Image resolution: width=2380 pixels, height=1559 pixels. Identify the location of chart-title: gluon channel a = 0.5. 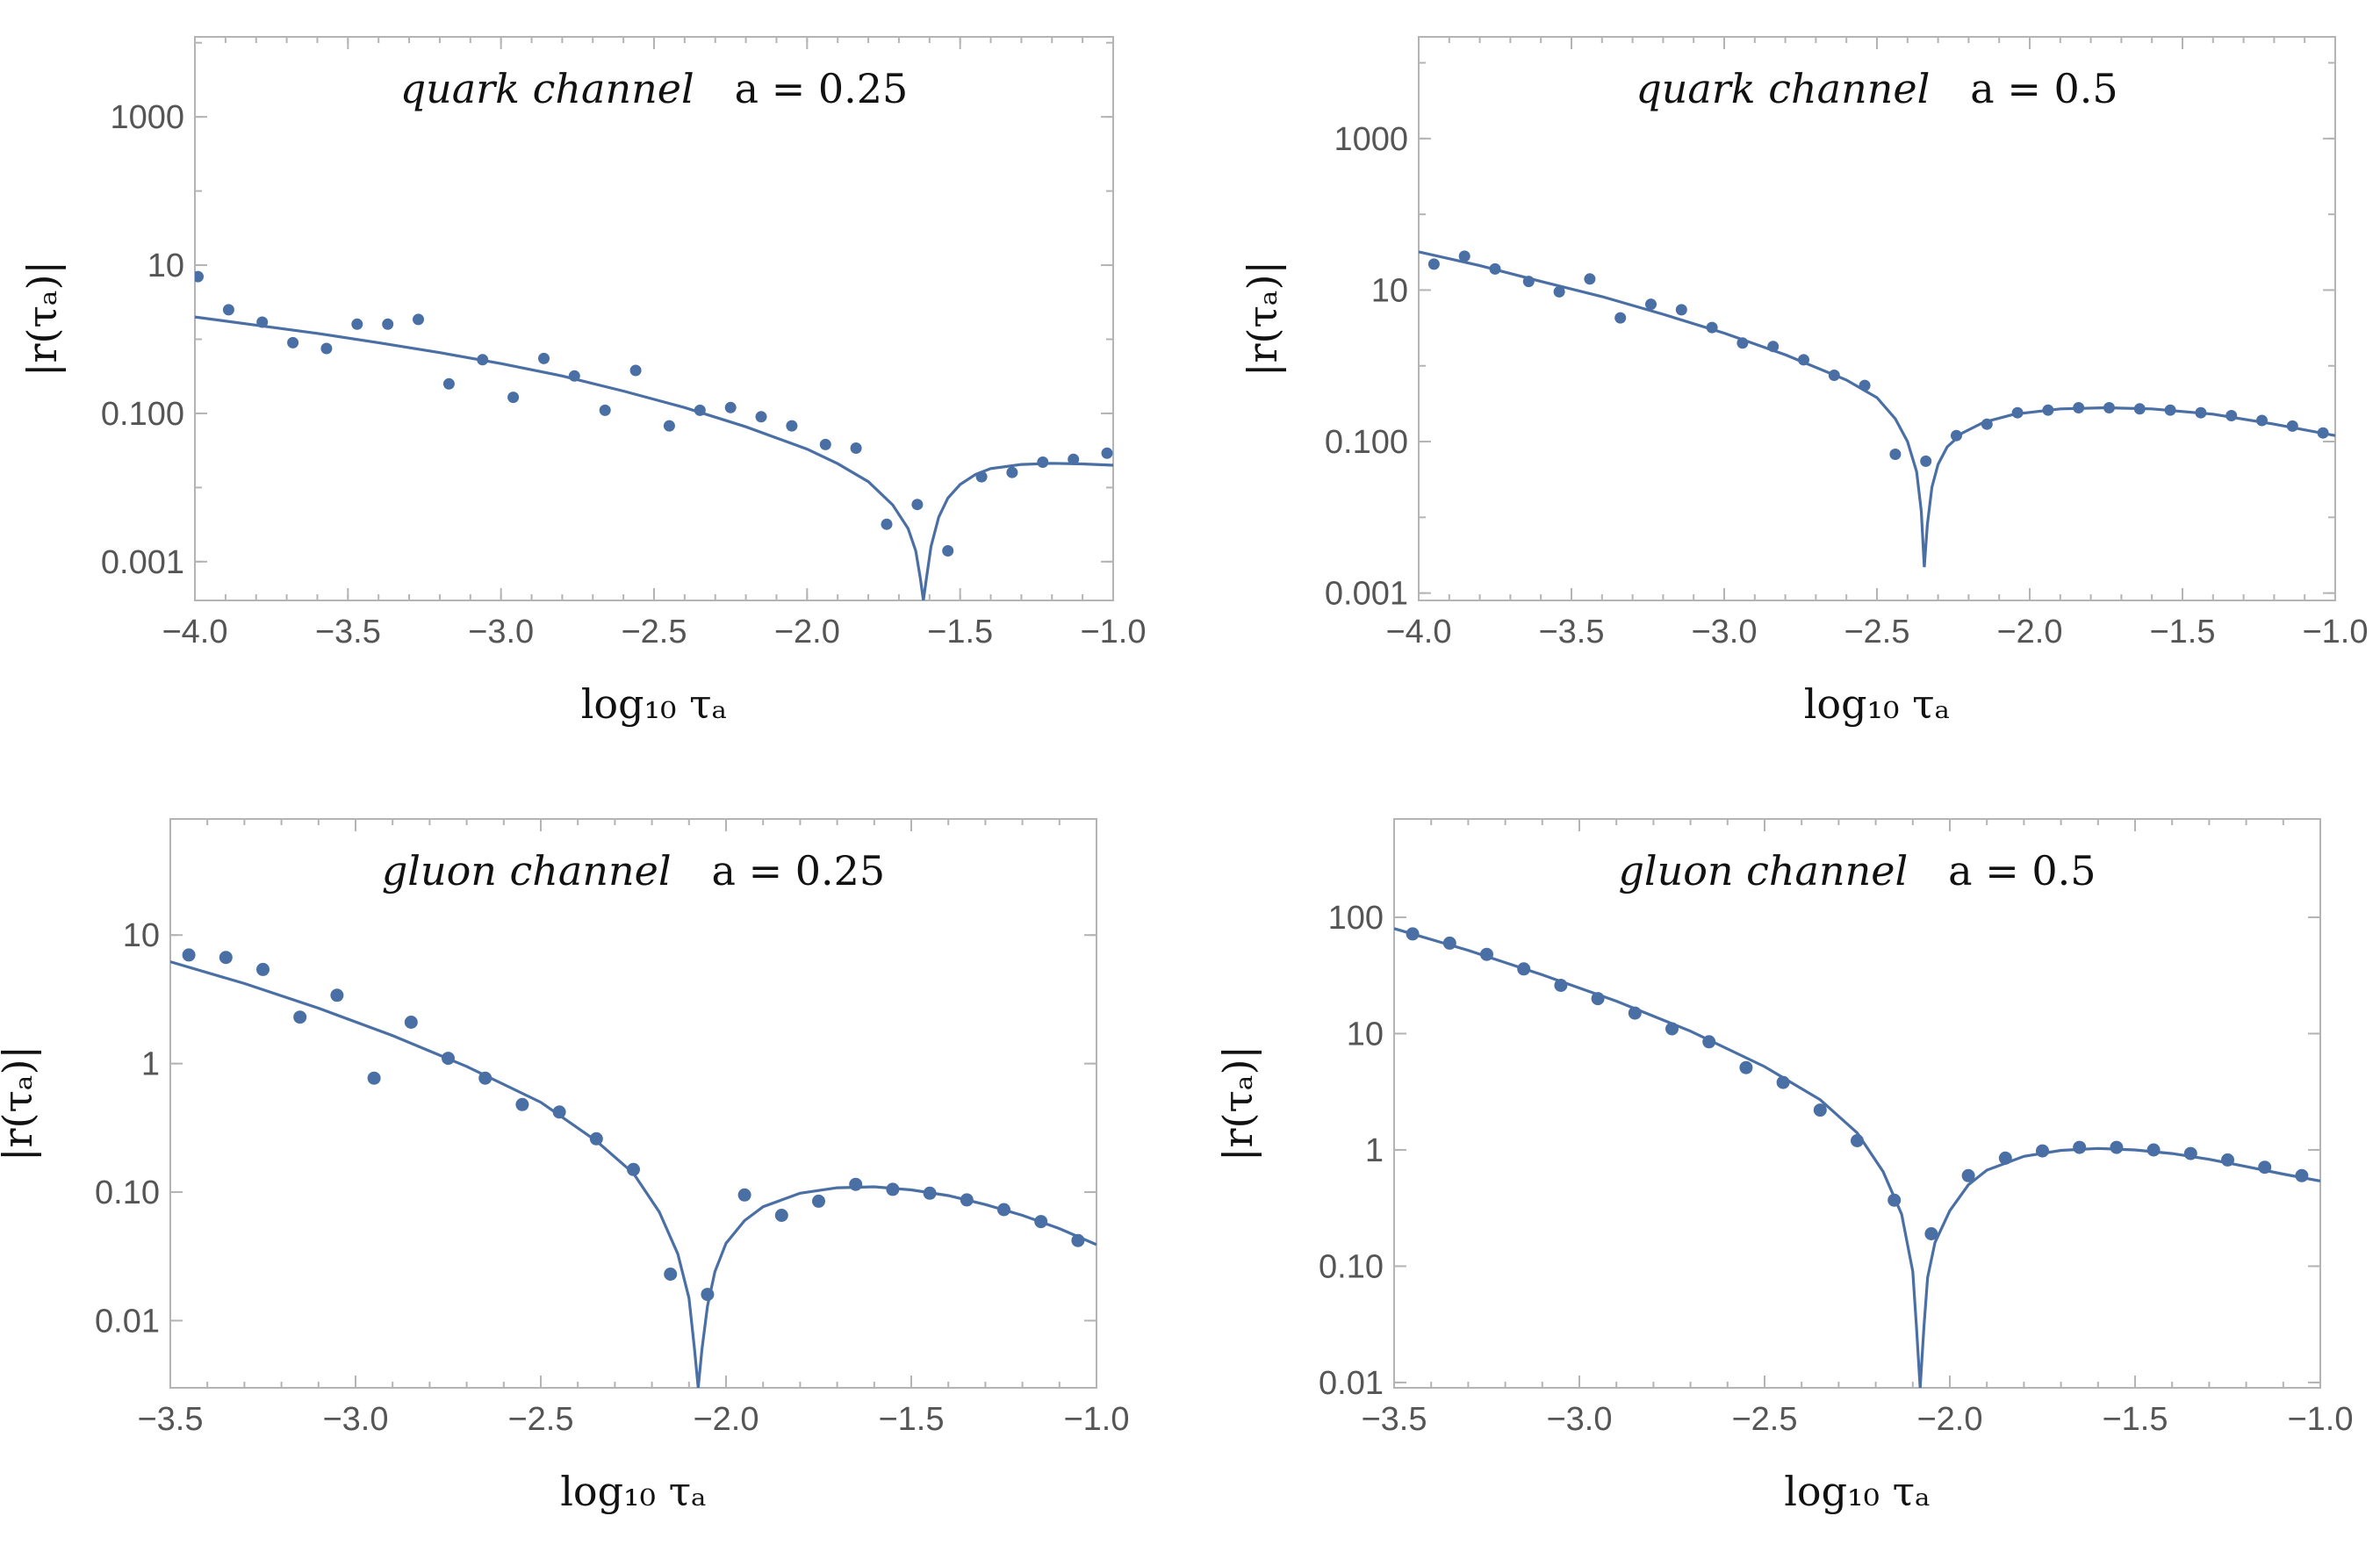
(1857, 871).